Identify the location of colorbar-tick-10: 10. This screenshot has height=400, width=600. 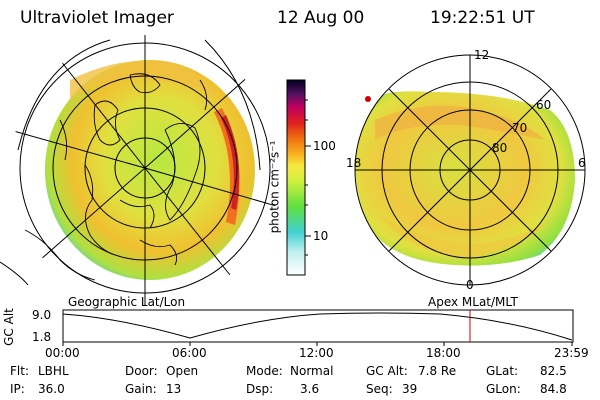
(321, 236).